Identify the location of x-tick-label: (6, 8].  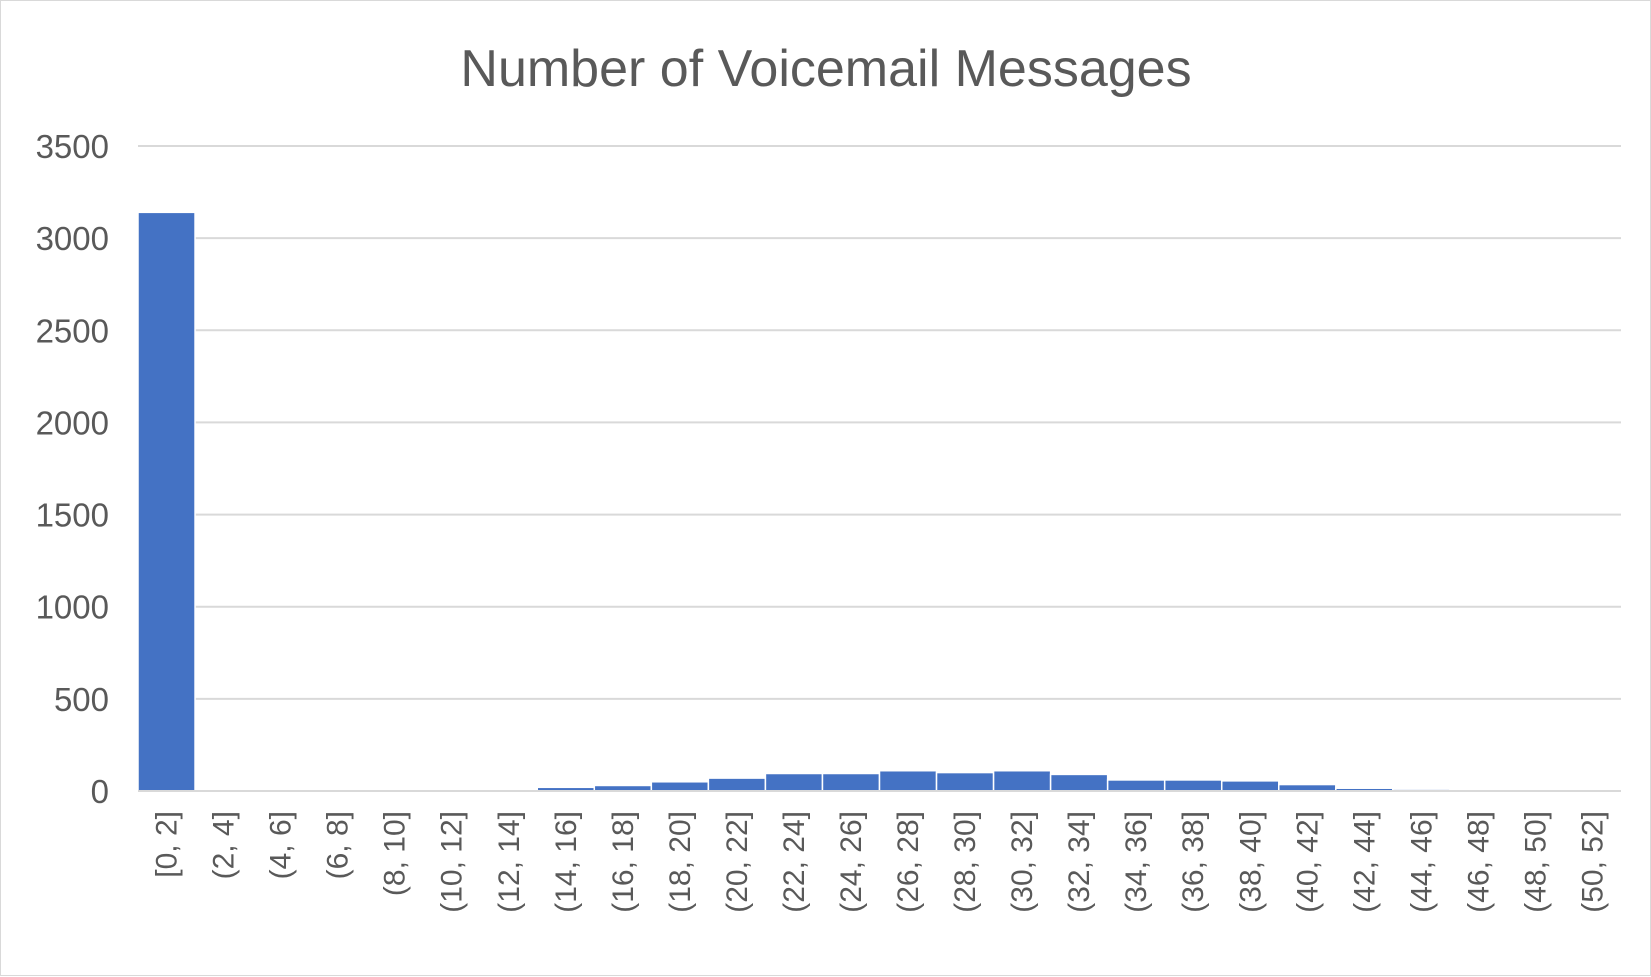
(338, 845).